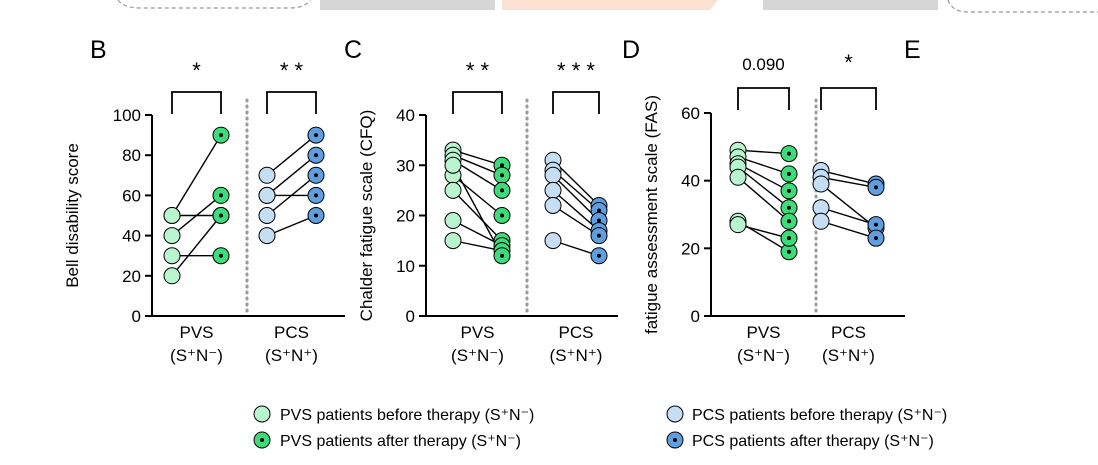 This screenshot has height=465, width=1098. What do you see at coordinates (576, 70) in the screenshot?
I see `significance-label: * * *` at bounding box center [576, 70].